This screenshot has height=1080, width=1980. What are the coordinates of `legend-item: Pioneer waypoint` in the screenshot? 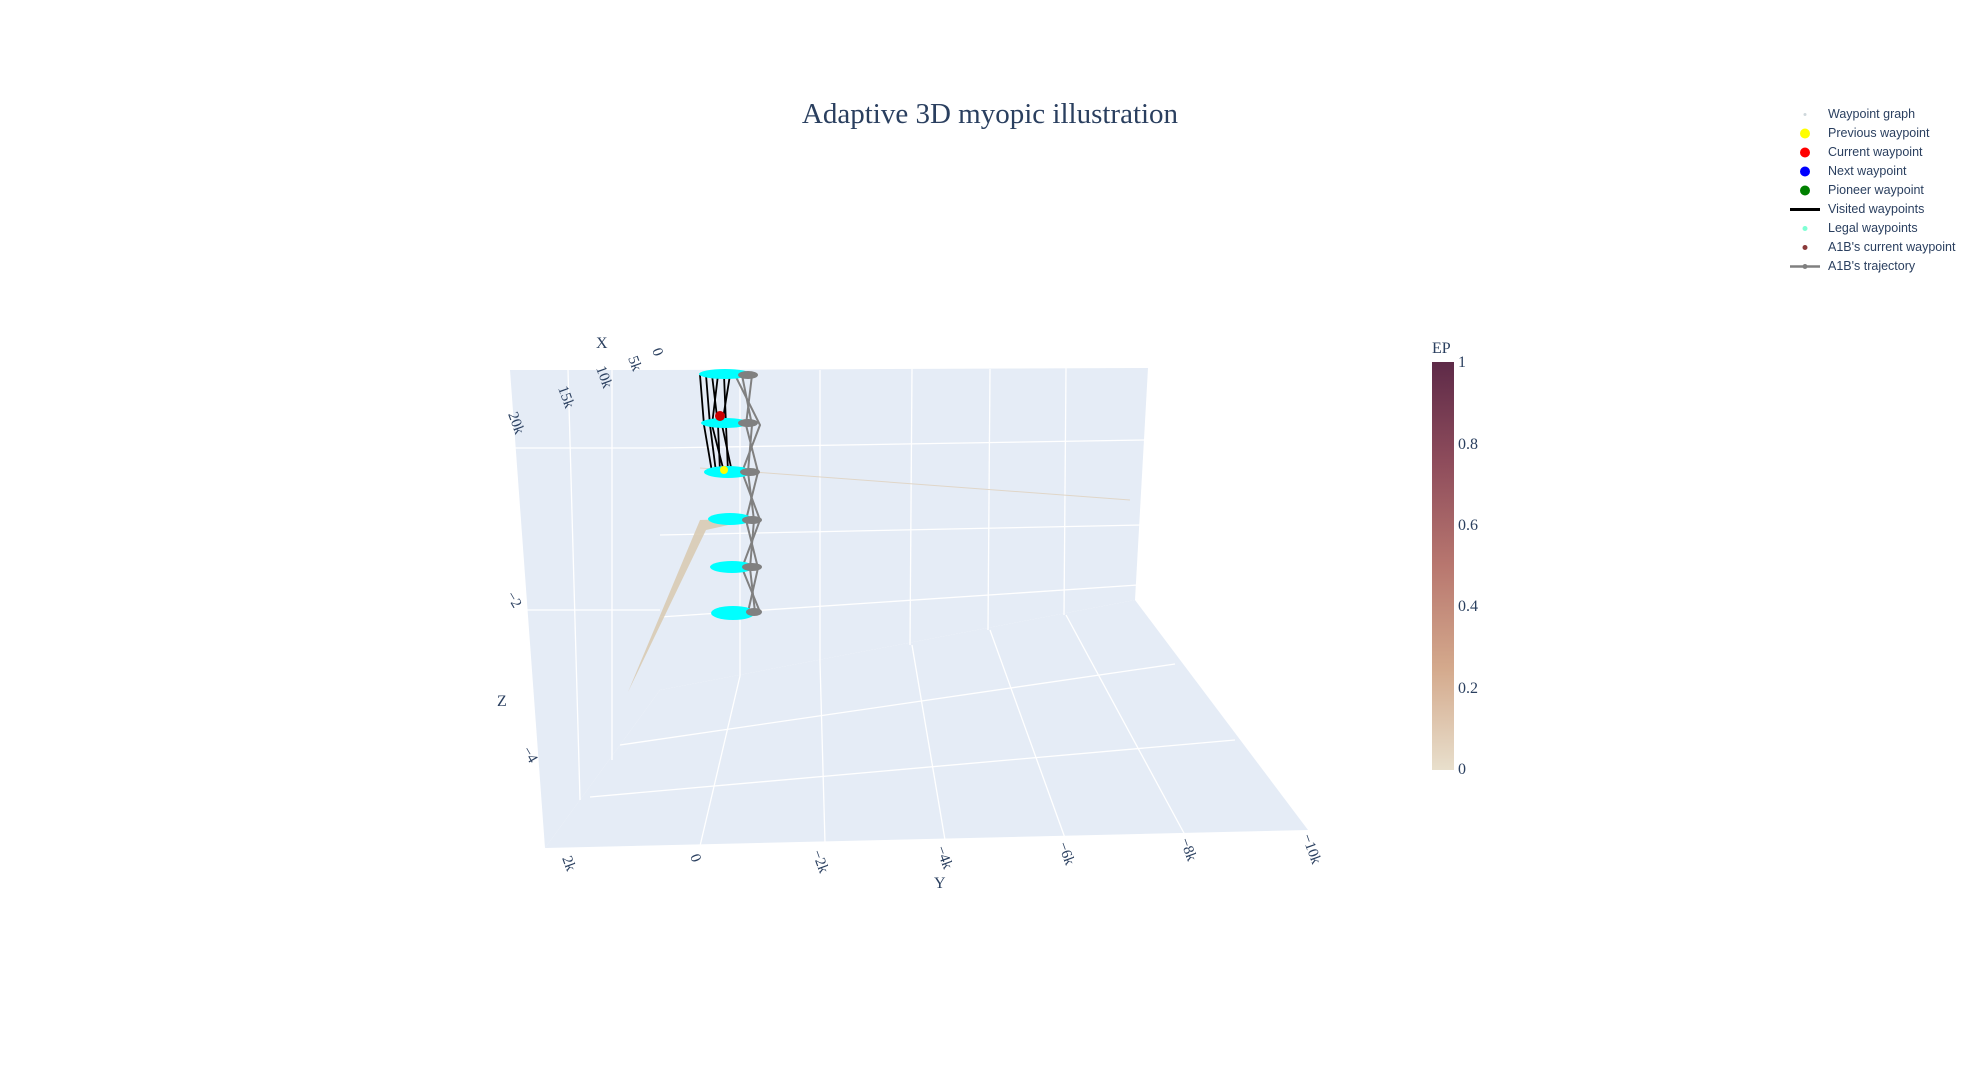 It's located at (1871, 190).